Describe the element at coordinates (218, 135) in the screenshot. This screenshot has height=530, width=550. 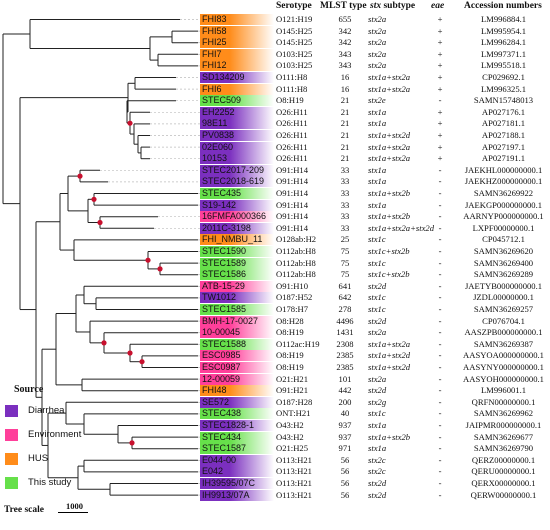
I see `strain-name: PV0838` at that location.